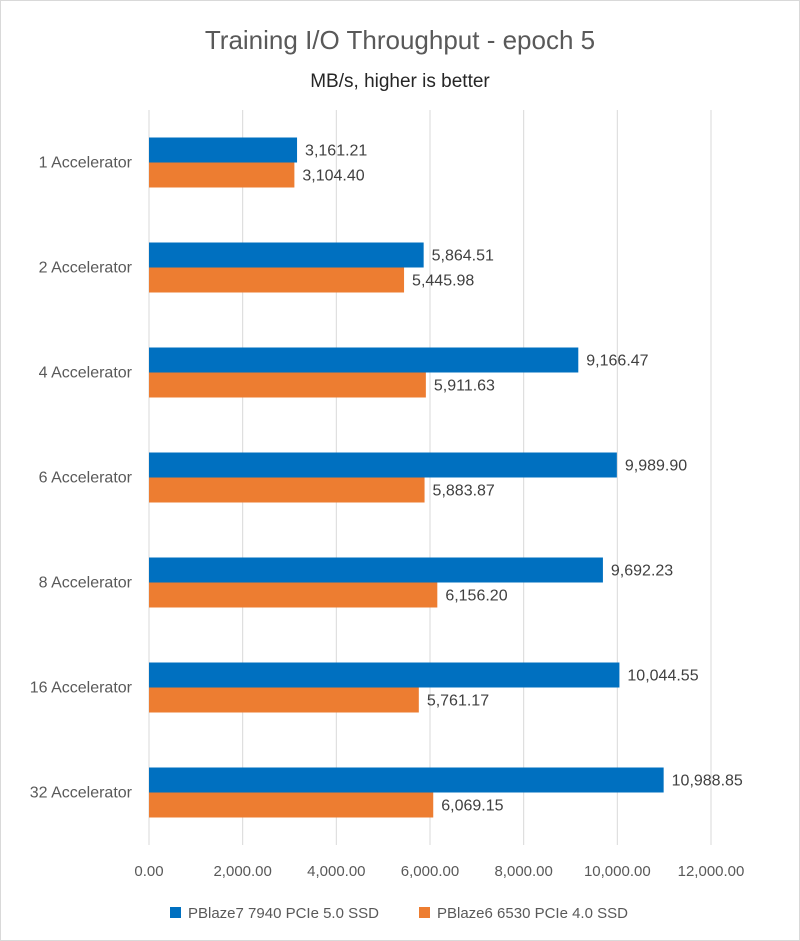  I want to click on data-label: 5,911.63, so click(464, 386).